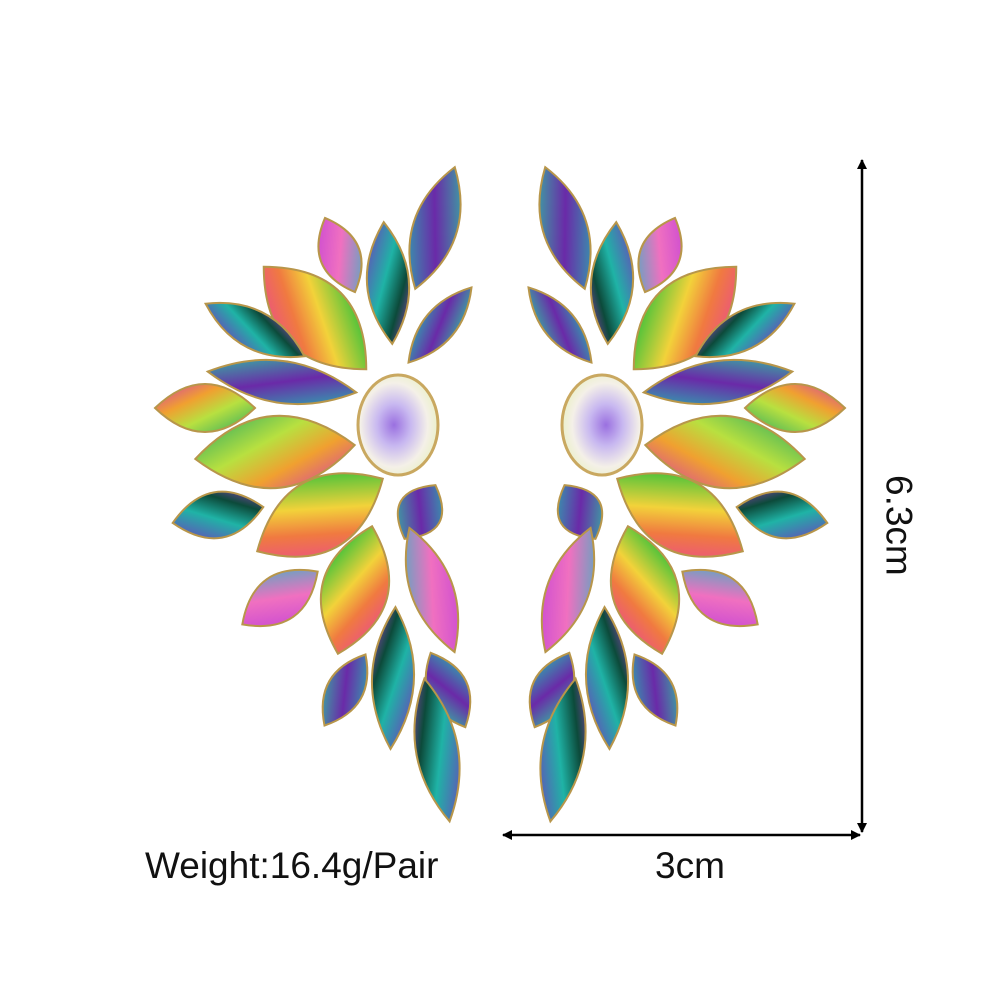 The image size is (1000, 1000). Describe the element at coordinates (690, 865) in the screenshot. I see `width-label: 3cm` at that location.